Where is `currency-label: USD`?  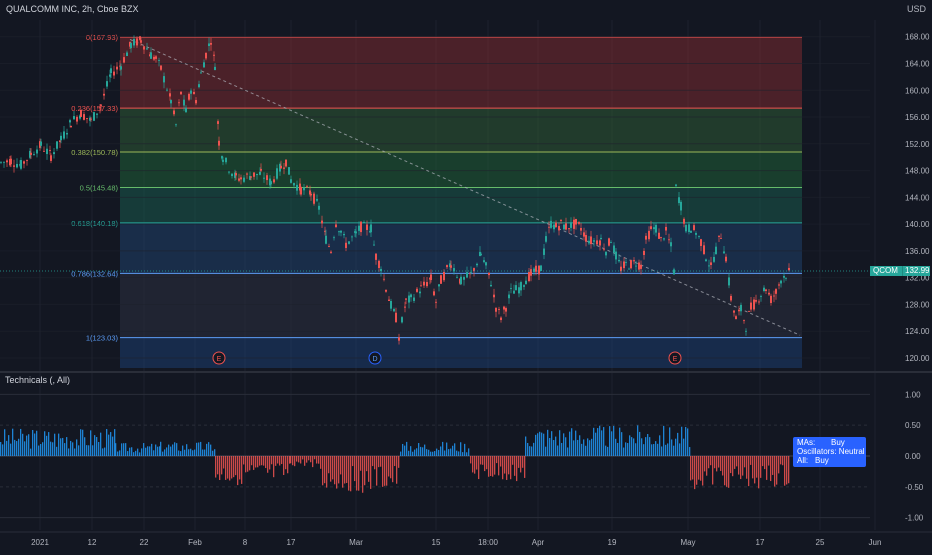
currency-label: USD is located at coordinates (916, 9).